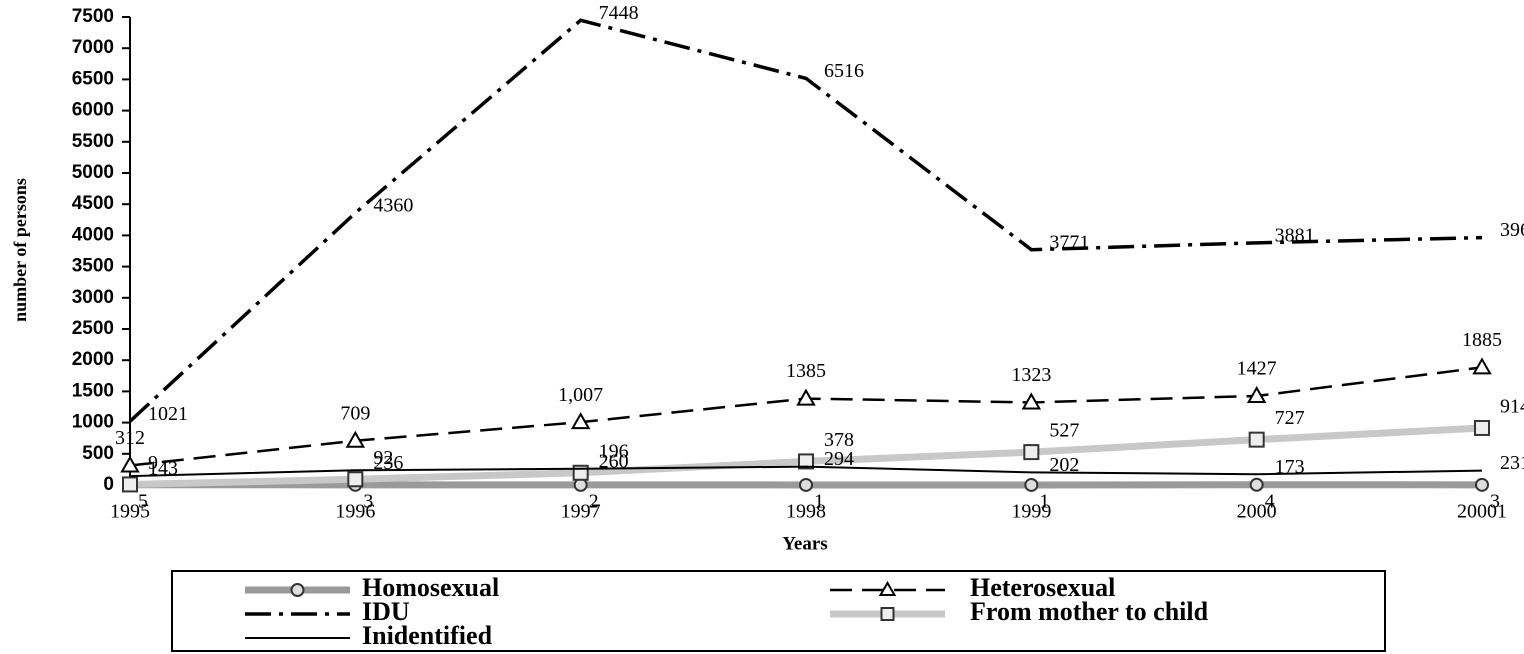 This screenshot has height=654, width=1524. I want to click on y-tick-label: 0, so click(108, 484).